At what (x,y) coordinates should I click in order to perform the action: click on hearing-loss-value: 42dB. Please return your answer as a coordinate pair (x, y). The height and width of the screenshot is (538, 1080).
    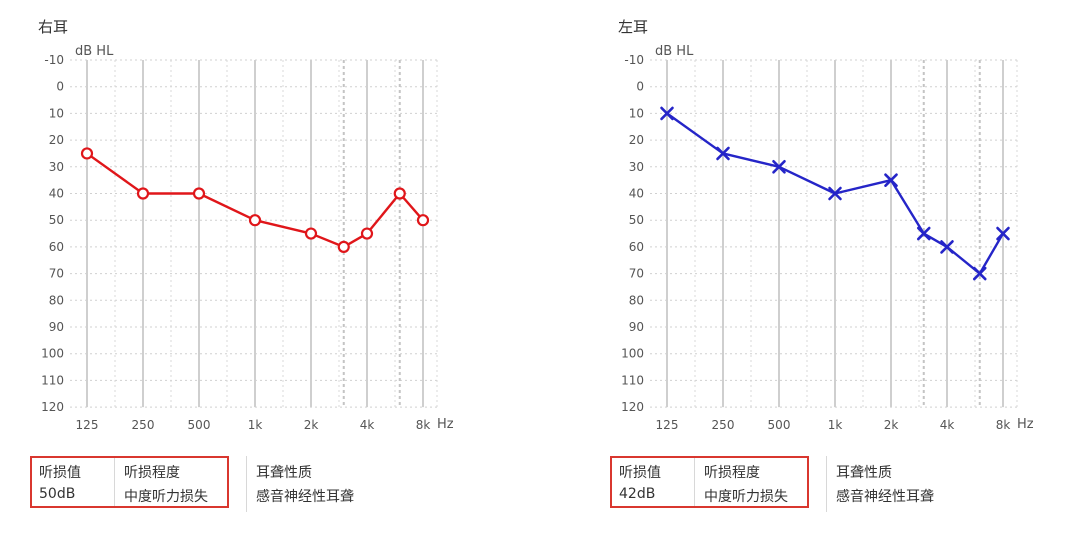
    Looking at the image, I should click on (637, 494).